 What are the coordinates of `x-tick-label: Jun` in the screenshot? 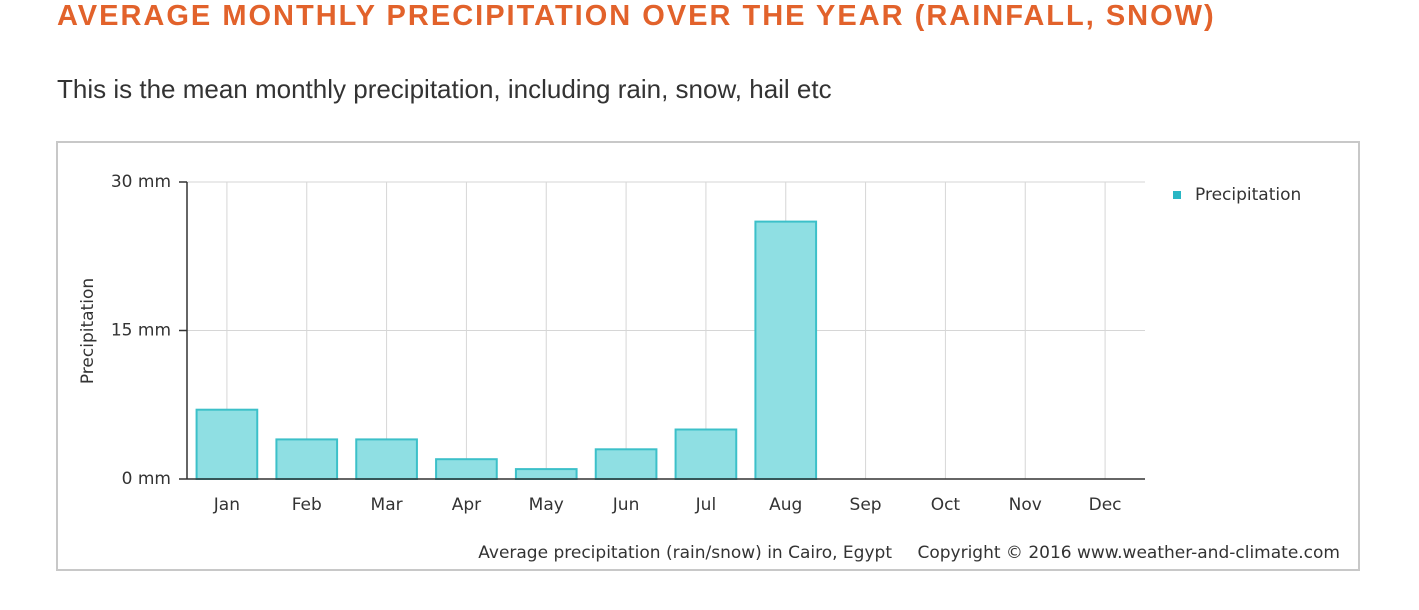 It's located at (626, 505).